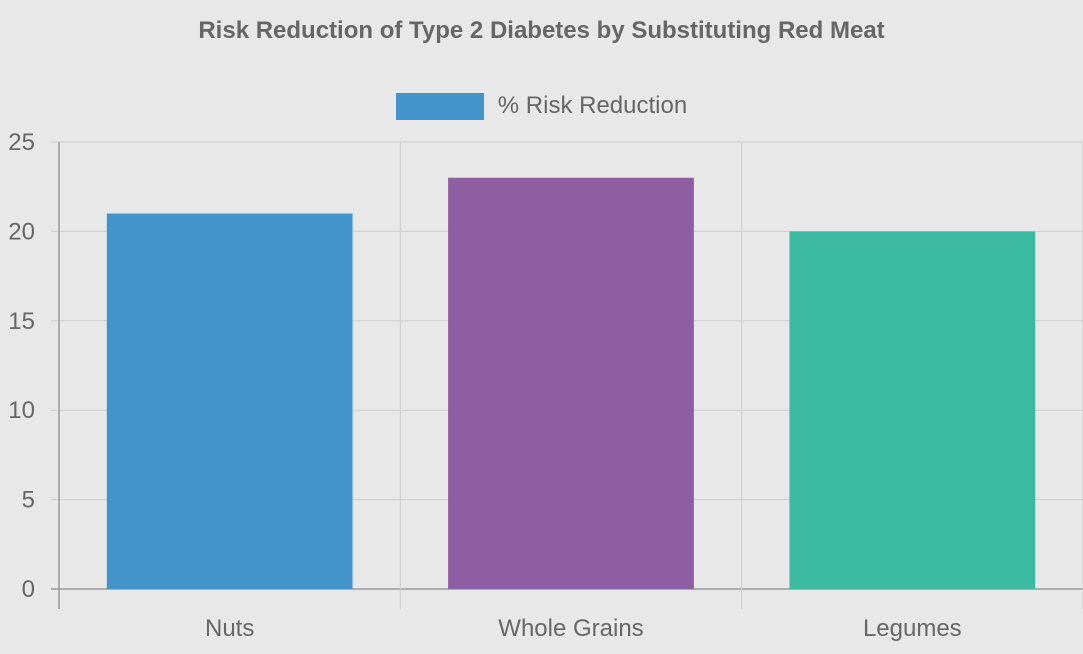 This screenshot has height=654, width=1083. I want to click on legend-label: % Risk Reduction, so click(592, 105).